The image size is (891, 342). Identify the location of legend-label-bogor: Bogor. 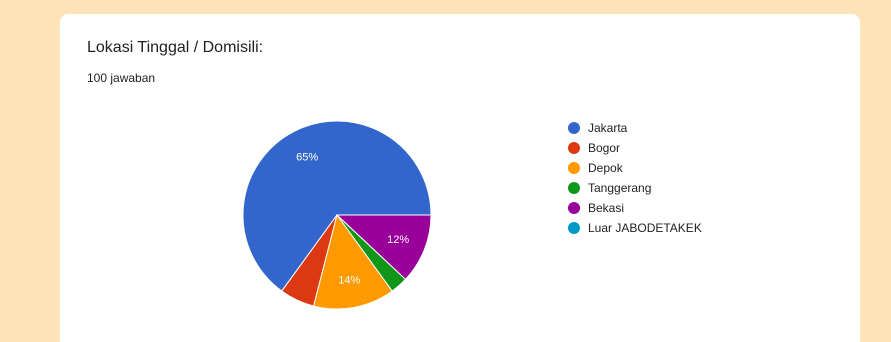
(604, 148).